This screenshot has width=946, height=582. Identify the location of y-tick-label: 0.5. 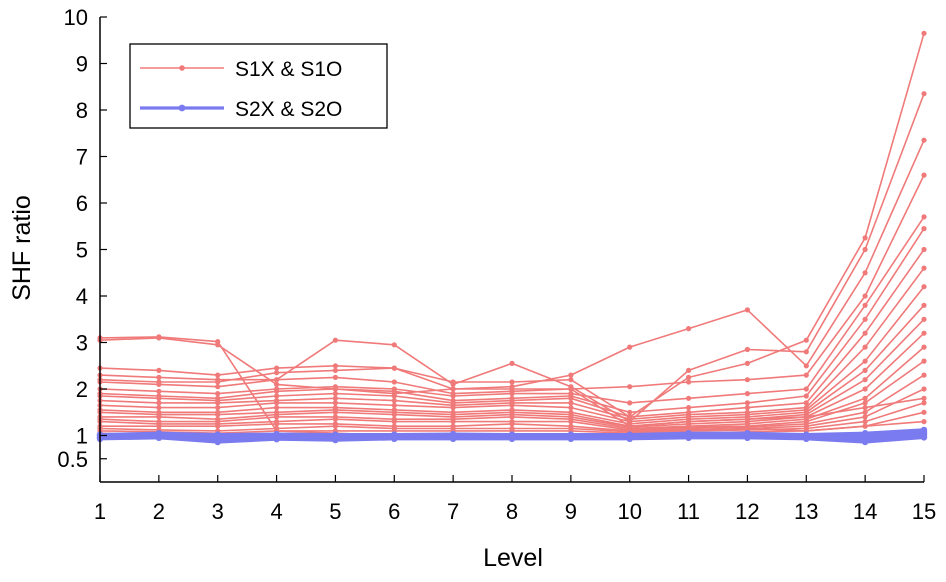
(72, 459).